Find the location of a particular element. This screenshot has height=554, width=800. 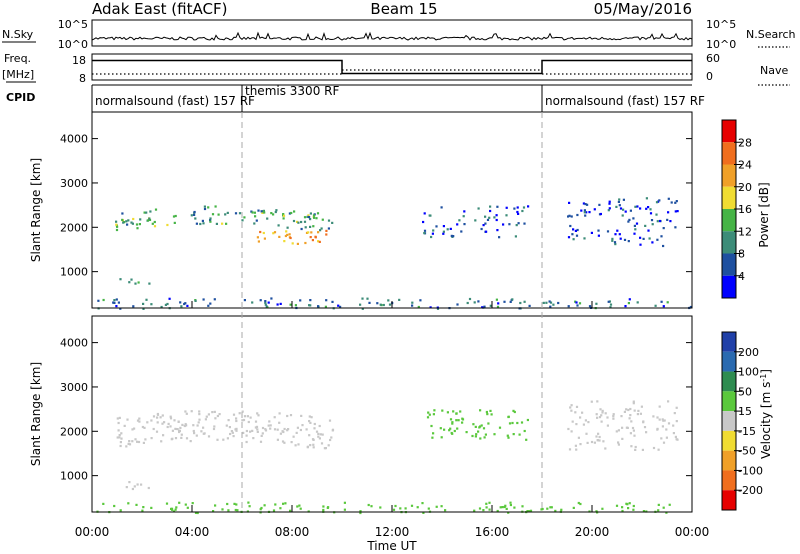

x-tick-label: 00:00 is located at coordinates (92, 532).